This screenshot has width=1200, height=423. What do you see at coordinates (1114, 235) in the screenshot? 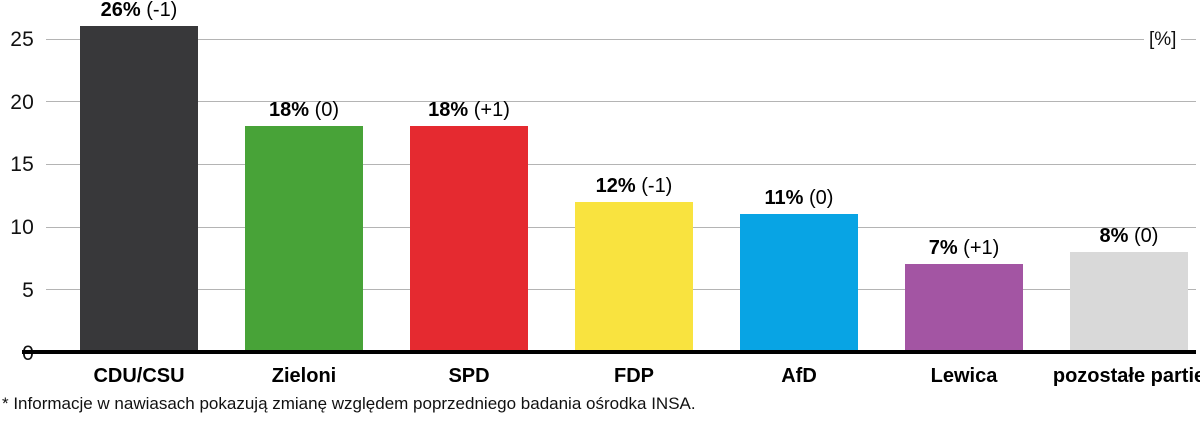
I see `bar-value-pozostale-partie: 8%` at bounding box center [1114, 235].